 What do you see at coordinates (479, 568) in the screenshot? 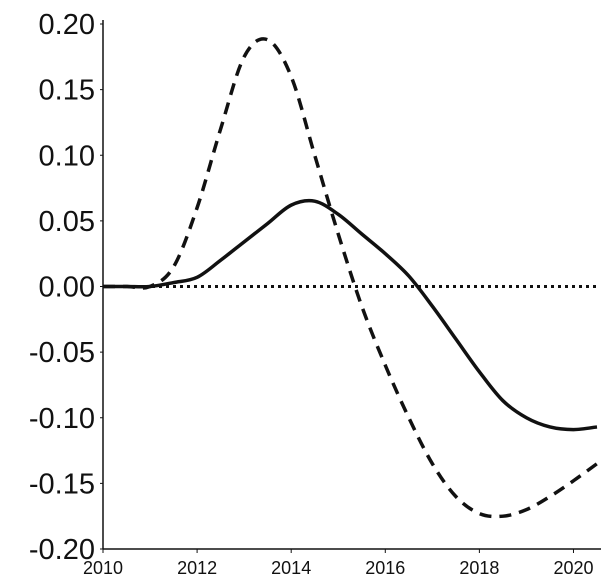
I see `x-tick-label: 2018` at bounding box center [479, 568].